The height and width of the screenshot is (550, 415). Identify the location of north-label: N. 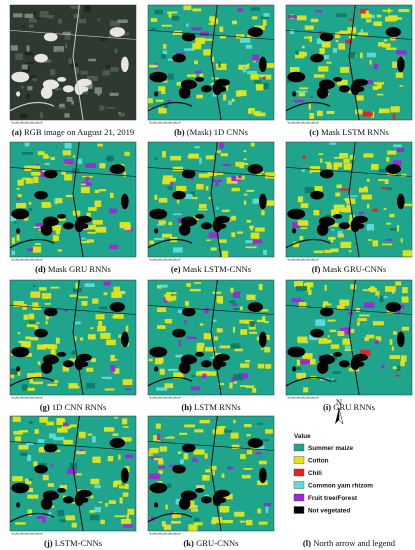
(339, 402).